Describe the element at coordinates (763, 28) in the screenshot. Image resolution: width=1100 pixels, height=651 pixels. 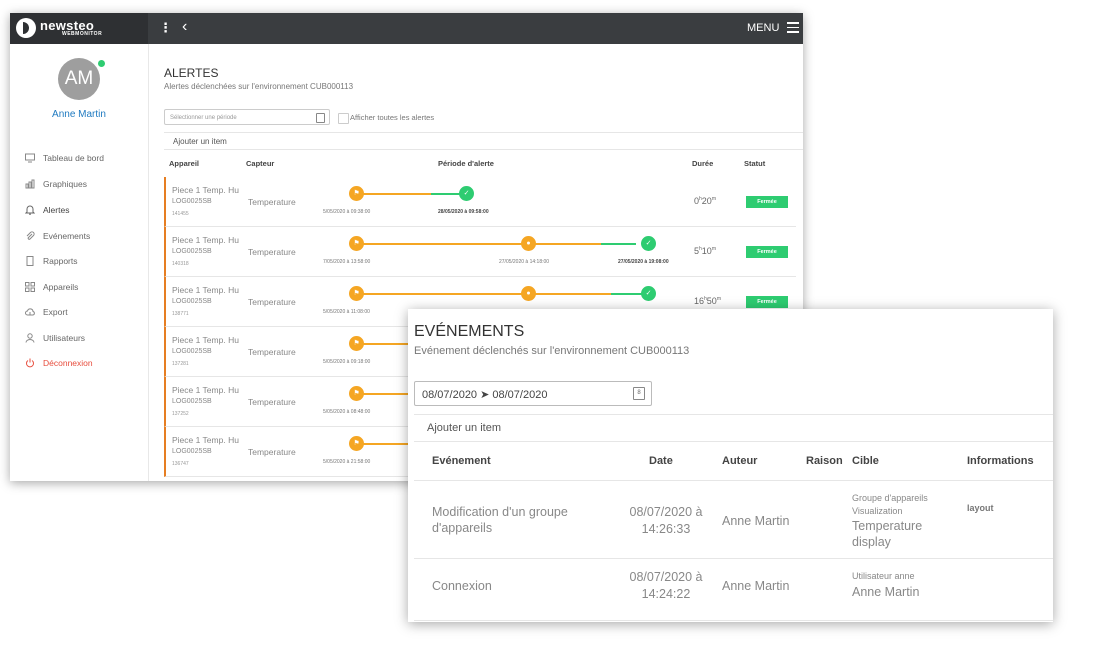
I see `menu-label: MENU` at that location.